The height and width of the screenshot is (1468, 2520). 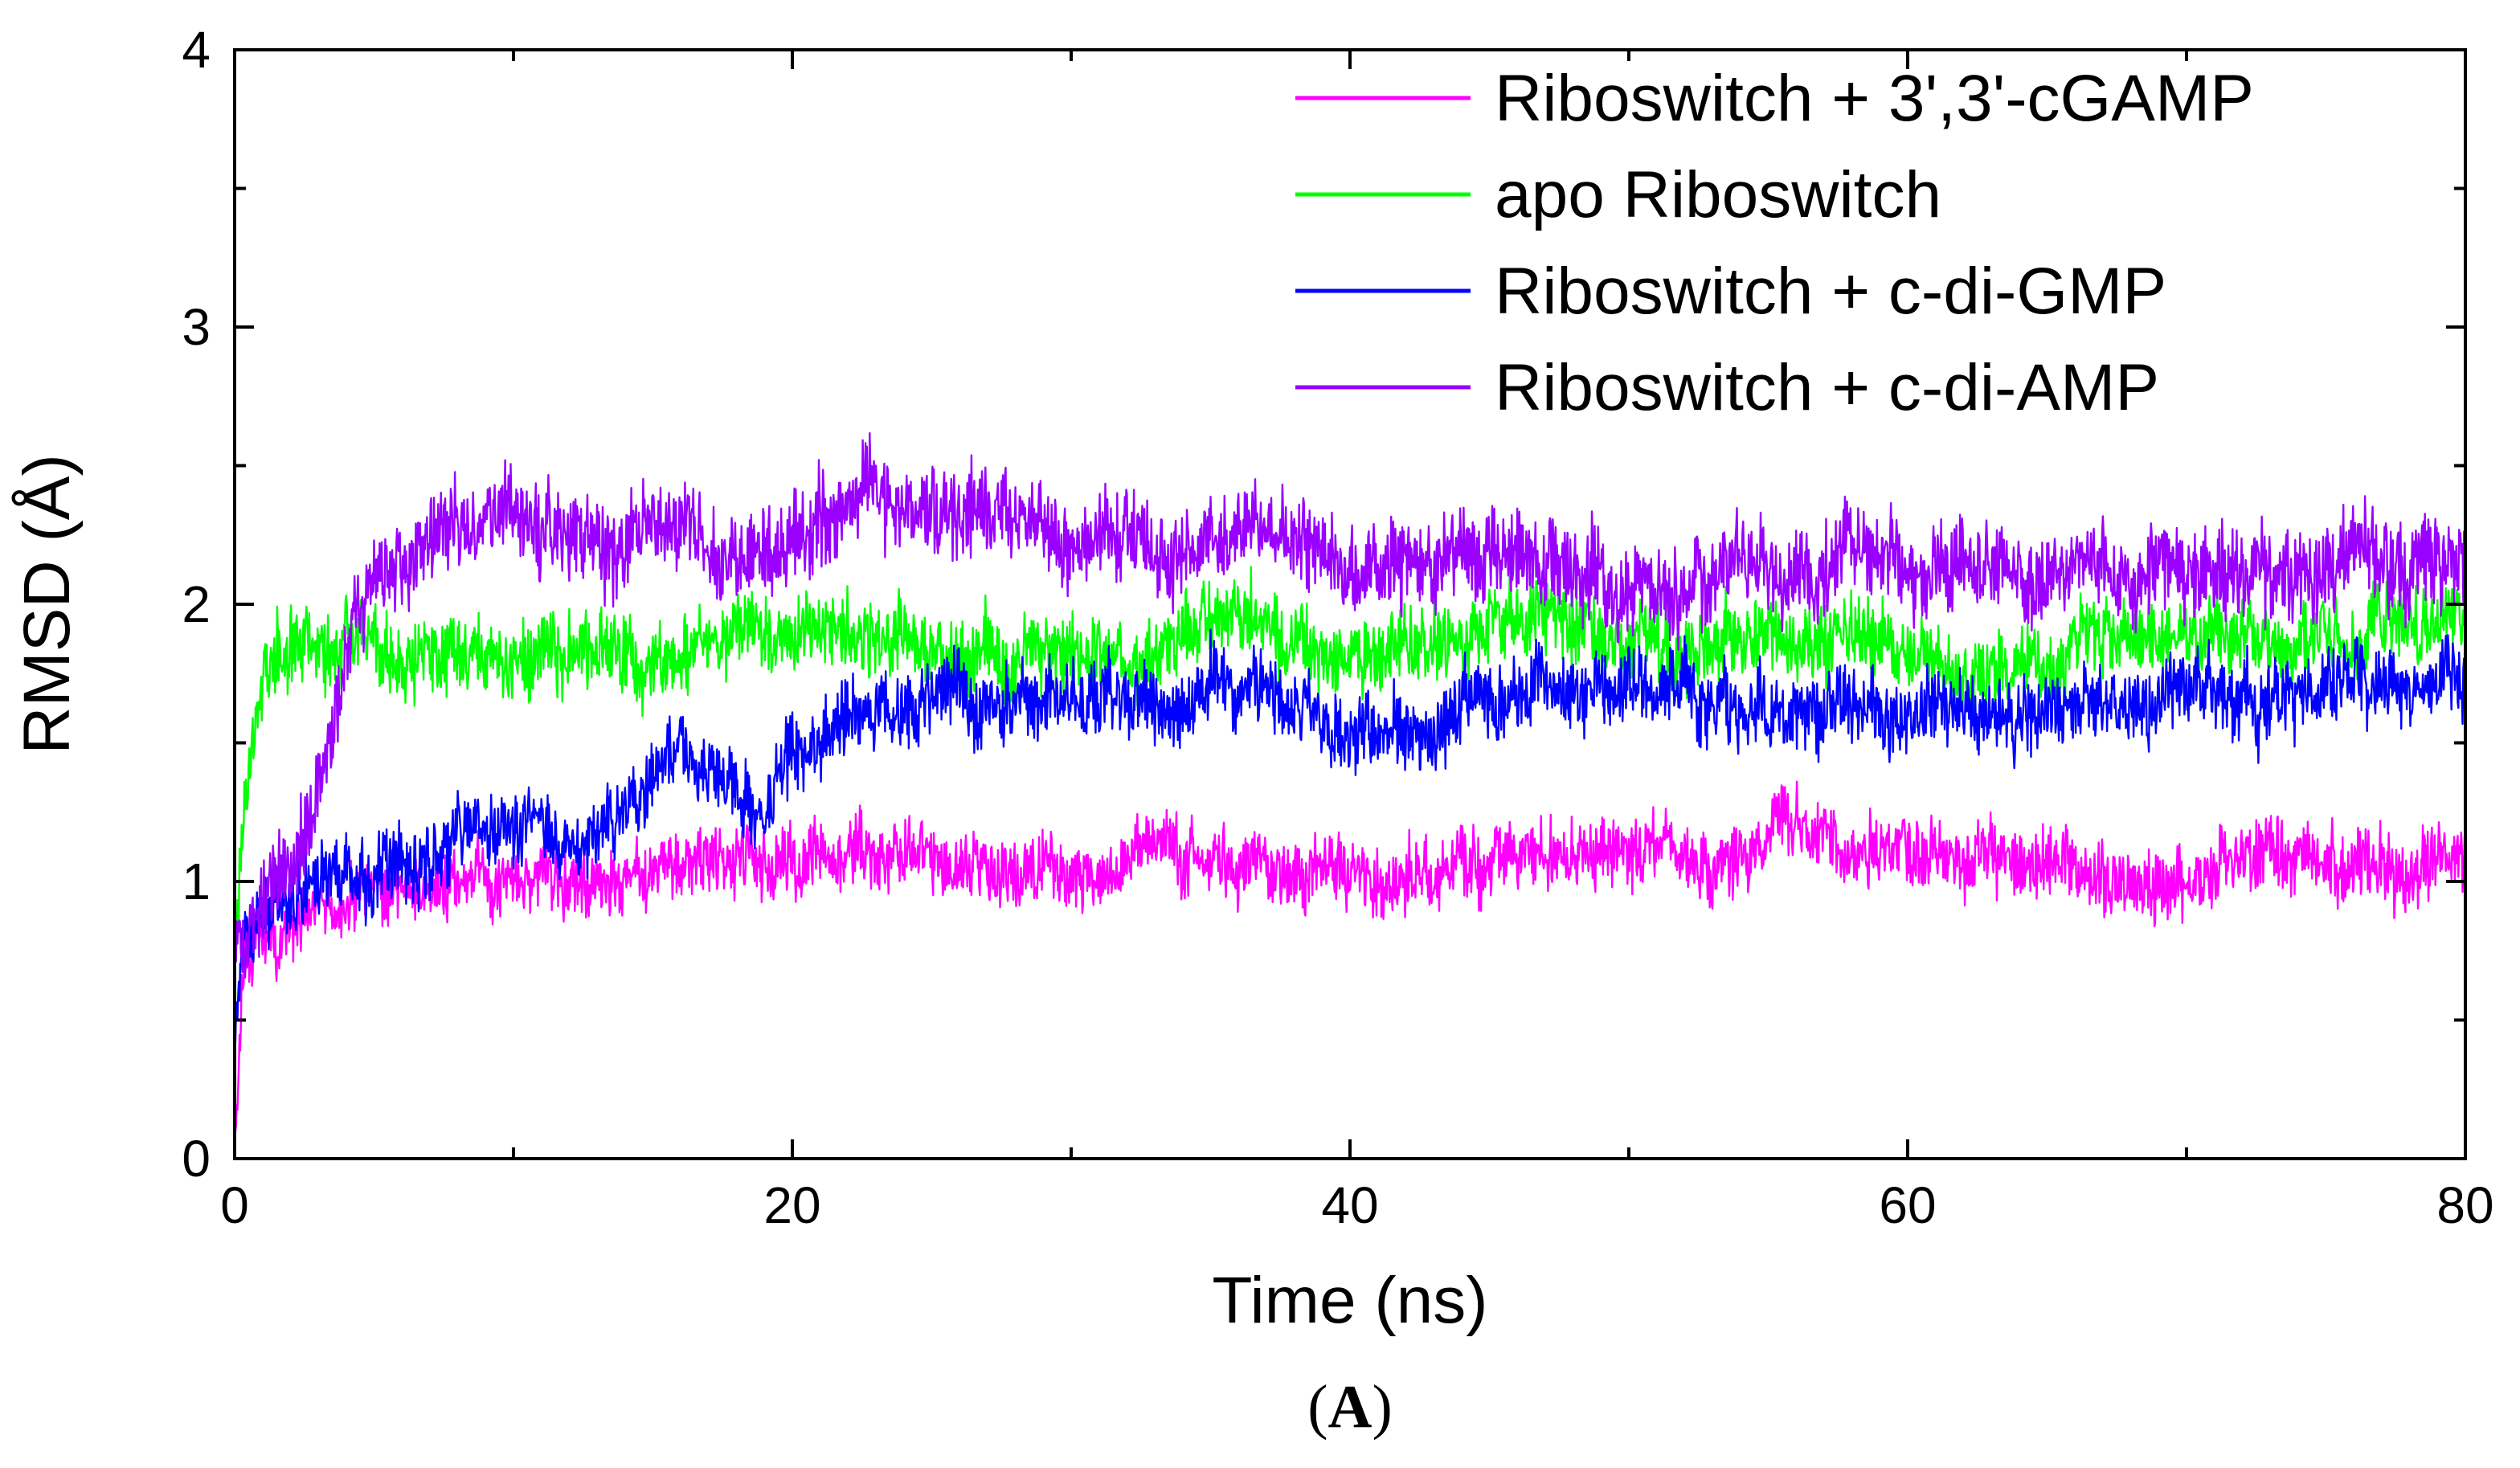 I want to click on x-tick-label: 60, so click(x=1908, y=1205).